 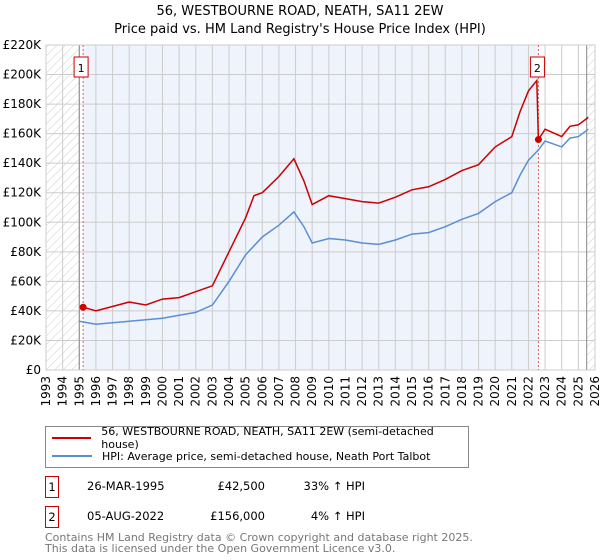 What do you see at coordinates (33, 370) in the screenshot?
I see `y-tick-label: £0` at bounding box center [33, 370].